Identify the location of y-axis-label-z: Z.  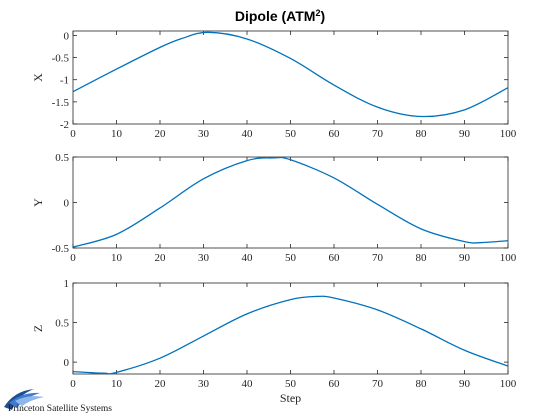
(38, 328).